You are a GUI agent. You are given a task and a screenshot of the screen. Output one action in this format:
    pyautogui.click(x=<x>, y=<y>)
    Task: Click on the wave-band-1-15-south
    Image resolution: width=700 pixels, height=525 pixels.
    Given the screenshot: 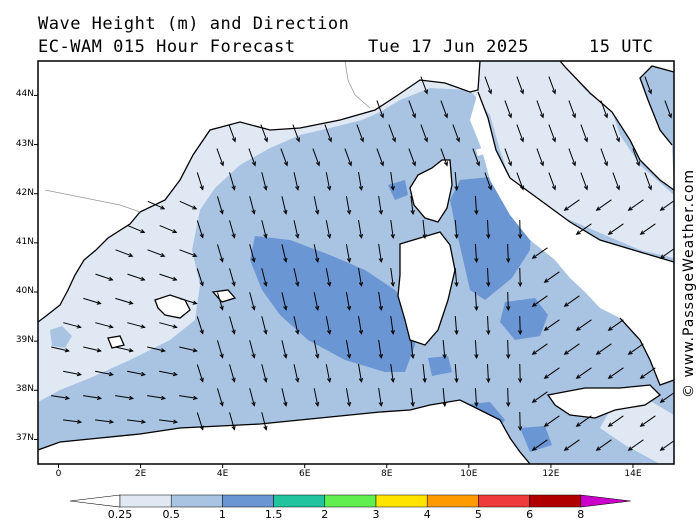 What is the action you would take?
    pyautogui.click(x=524, y=319)
    